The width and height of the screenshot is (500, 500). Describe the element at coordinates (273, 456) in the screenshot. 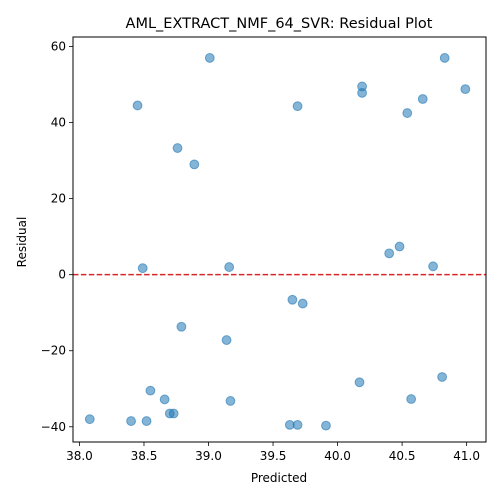

I see `x-tick-label: 39.5` at that location.